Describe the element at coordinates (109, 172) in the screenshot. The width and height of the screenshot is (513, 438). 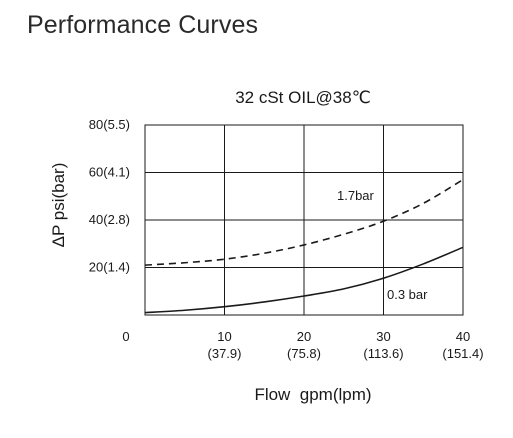
I see `y-tick-label: 60(4.1)` at that location.